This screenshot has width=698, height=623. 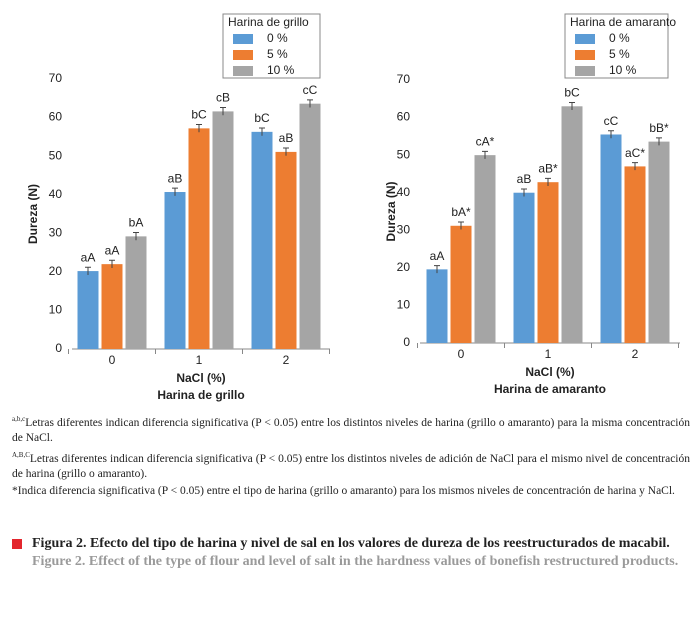 I want to click on bar-annotation: cB, so click(x=223, y=98).